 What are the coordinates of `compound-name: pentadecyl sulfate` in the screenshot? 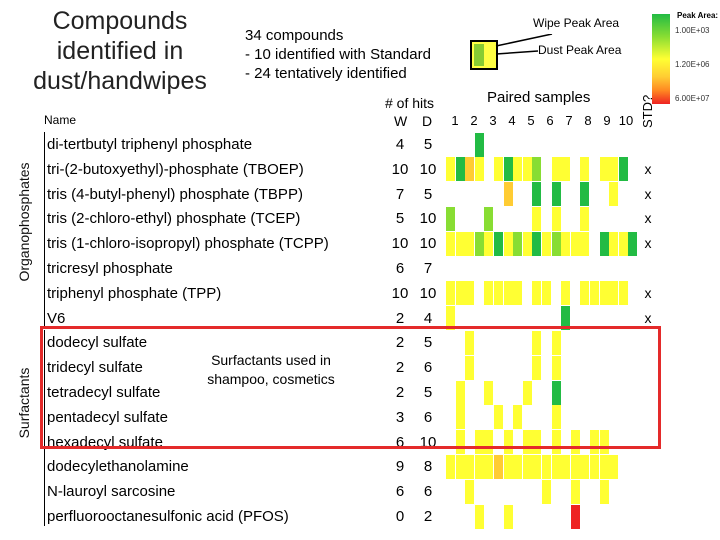 It's located at (107, 417).